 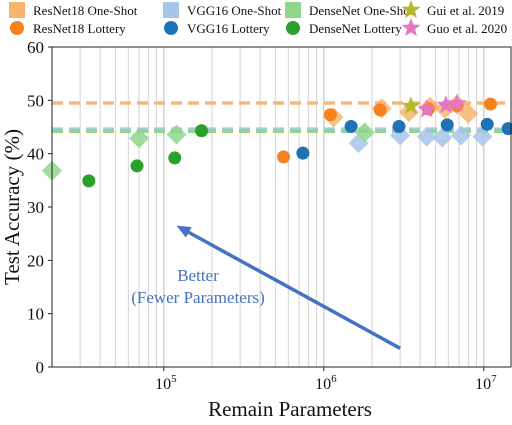 I want to click on annotation-arrow-shaft, so click(x=294, y=290).